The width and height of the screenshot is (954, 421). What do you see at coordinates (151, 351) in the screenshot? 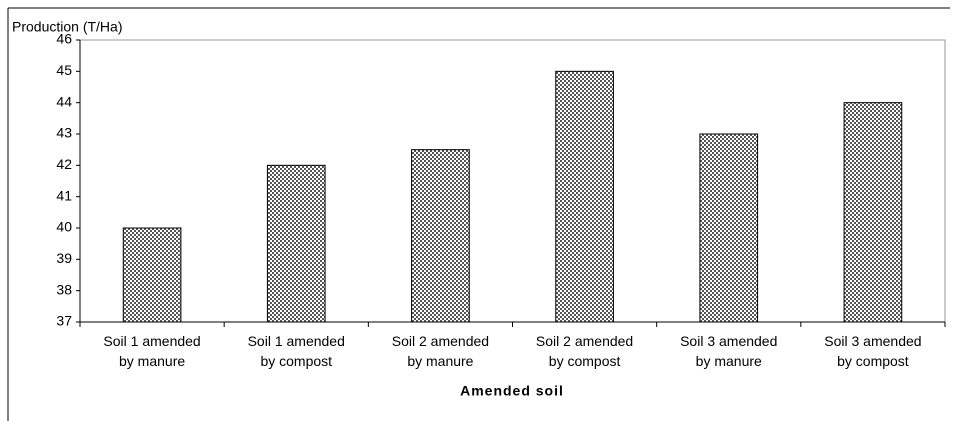
I see `x-tick-label: Soil 1 amended by manure` at bounding box center [151, 351].